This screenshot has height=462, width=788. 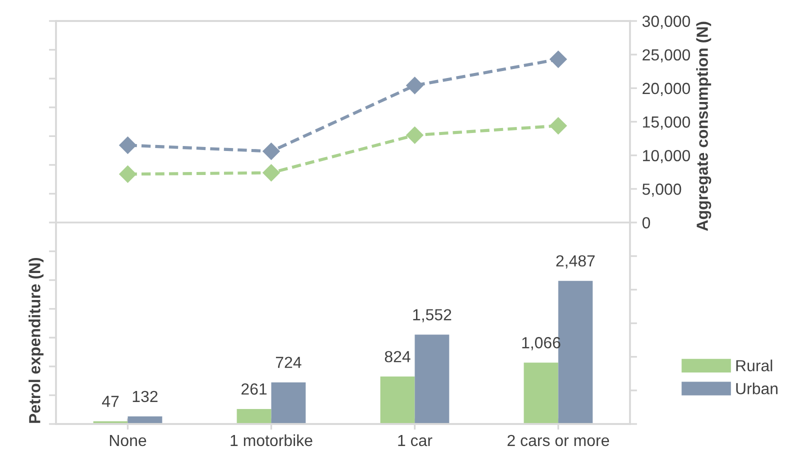 I want to click on y2-tick-label: 0, so click(x=646, y=222).